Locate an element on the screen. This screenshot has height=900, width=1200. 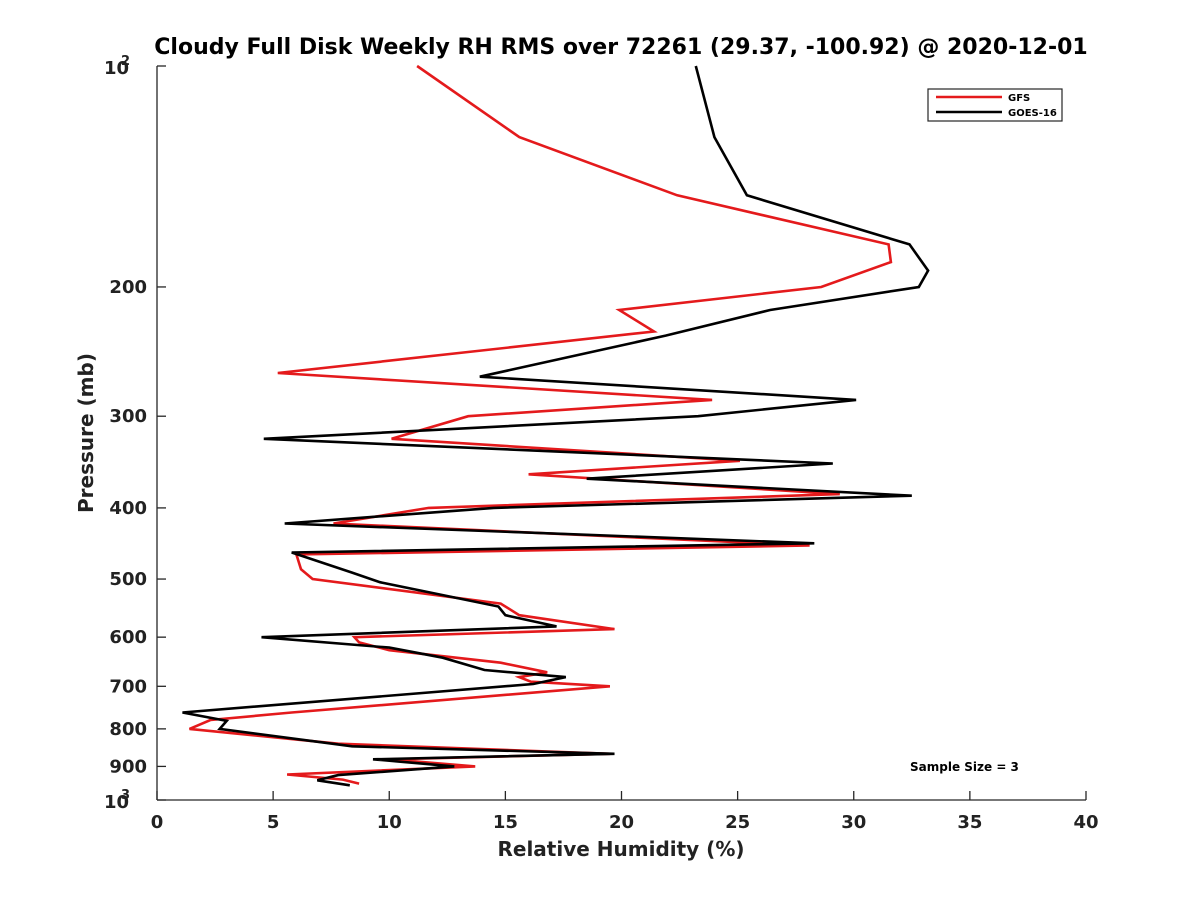
legend-label-goes16: GOES-16 is located at coordinates (1032, 113).